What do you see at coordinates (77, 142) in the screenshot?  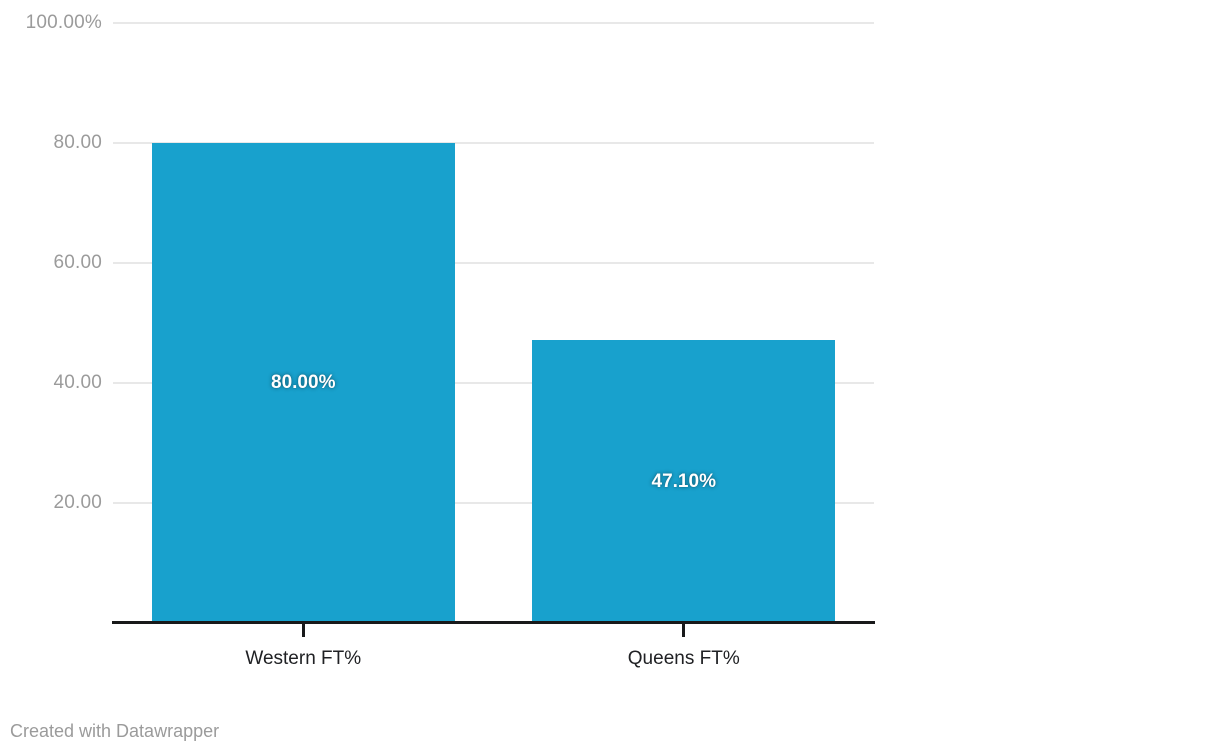 I see `y-axis-tick-label: 80.00` at bounding box center [77, 142].